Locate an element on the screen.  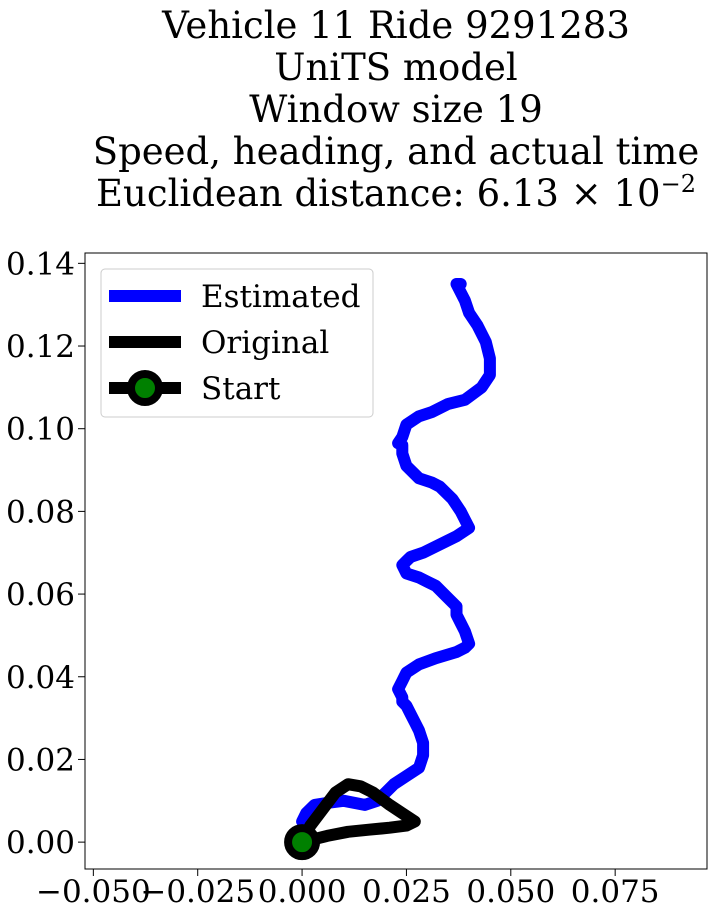
legend-label-original: Original is located at coordinates (265, 343).